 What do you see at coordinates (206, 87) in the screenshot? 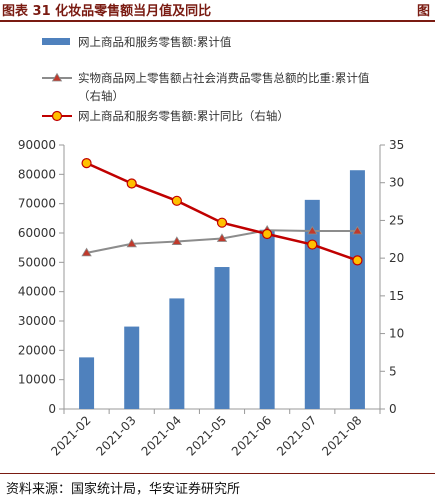
I see `legend-item-share: 实物商品网上零售额占社会消费品零售总额的比重:累计值 （右轴）` at bounding box center [206, 87].